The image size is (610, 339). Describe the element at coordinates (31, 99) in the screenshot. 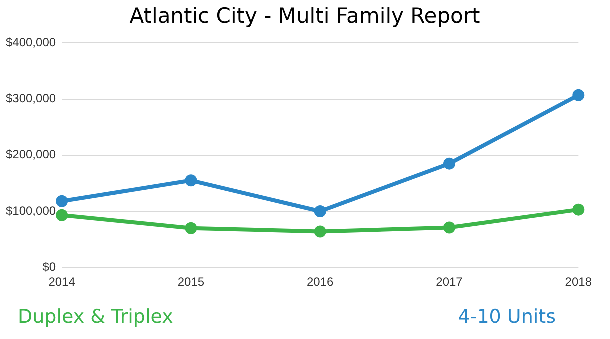

I see `y-tick-label: $300,000` at that location.